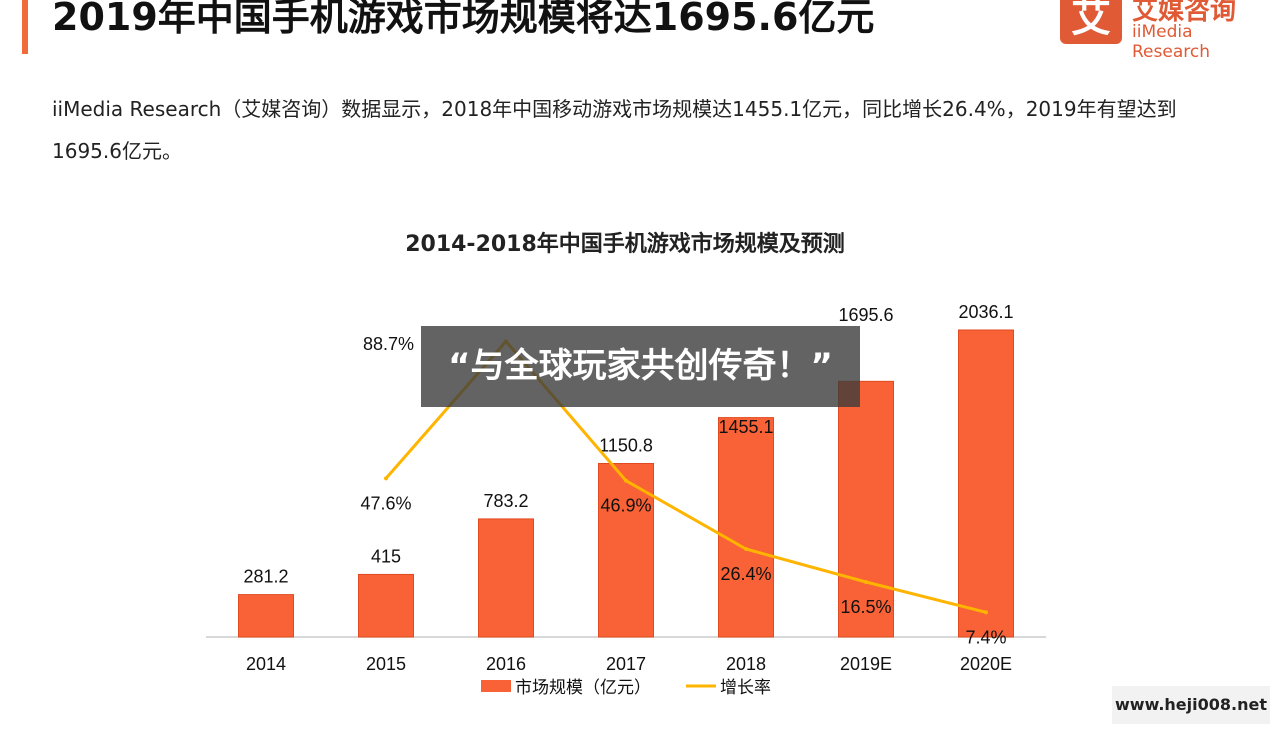  I want to click on x-tick-2016: 2016, so click(506, 664).